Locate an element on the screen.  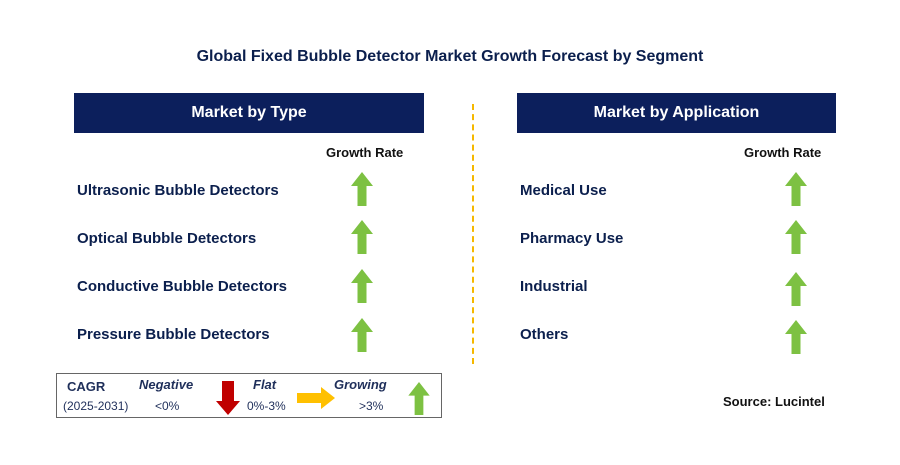
legend-flat-label: Flat is located at coordinates (265, 384).